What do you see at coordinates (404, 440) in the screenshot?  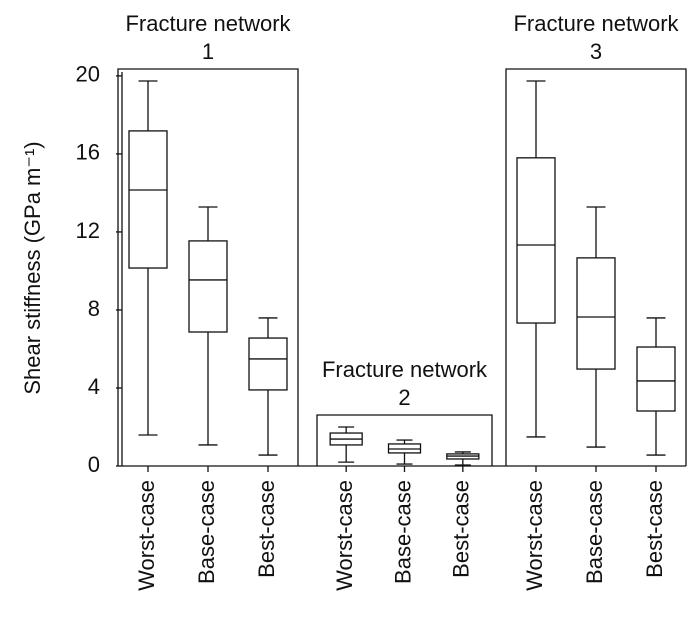 I see `group-frame` at bounding box center [404, 440].